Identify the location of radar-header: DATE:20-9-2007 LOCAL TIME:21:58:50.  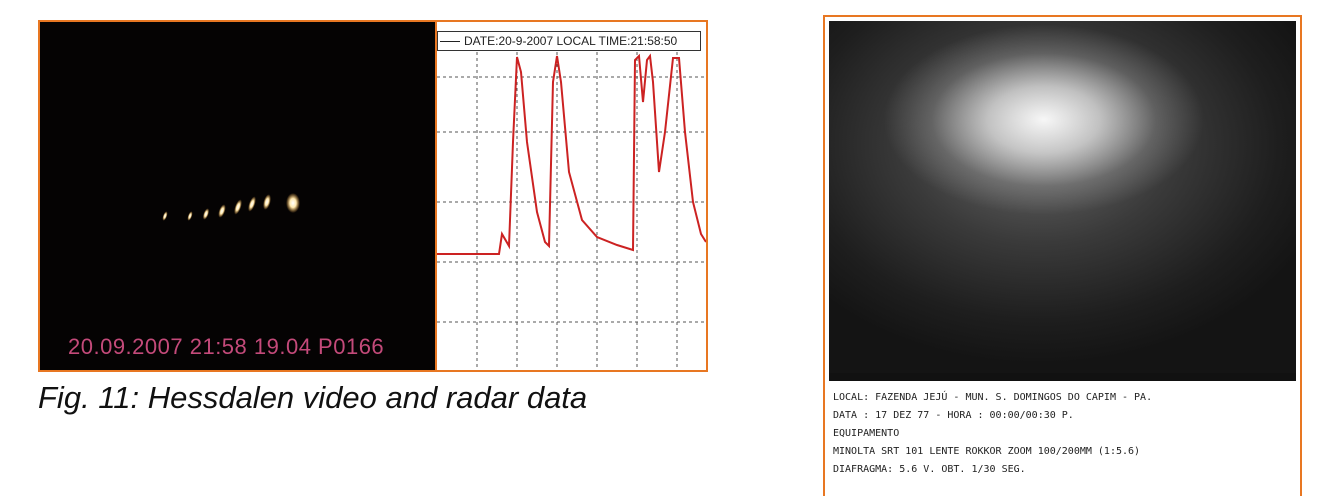
(569, 41).